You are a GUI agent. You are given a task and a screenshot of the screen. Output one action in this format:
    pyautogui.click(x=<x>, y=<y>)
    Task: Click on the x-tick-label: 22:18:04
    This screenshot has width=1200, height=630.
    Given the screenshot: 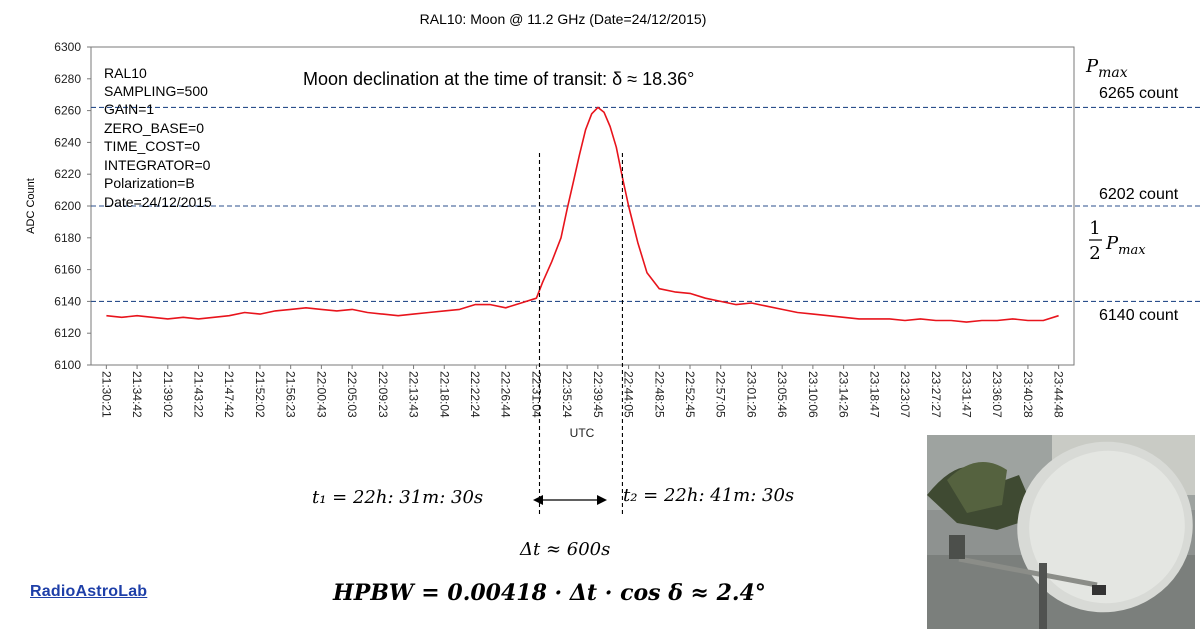 What is the action you would take?
    pyautogui.click(x=444, y=394)
    